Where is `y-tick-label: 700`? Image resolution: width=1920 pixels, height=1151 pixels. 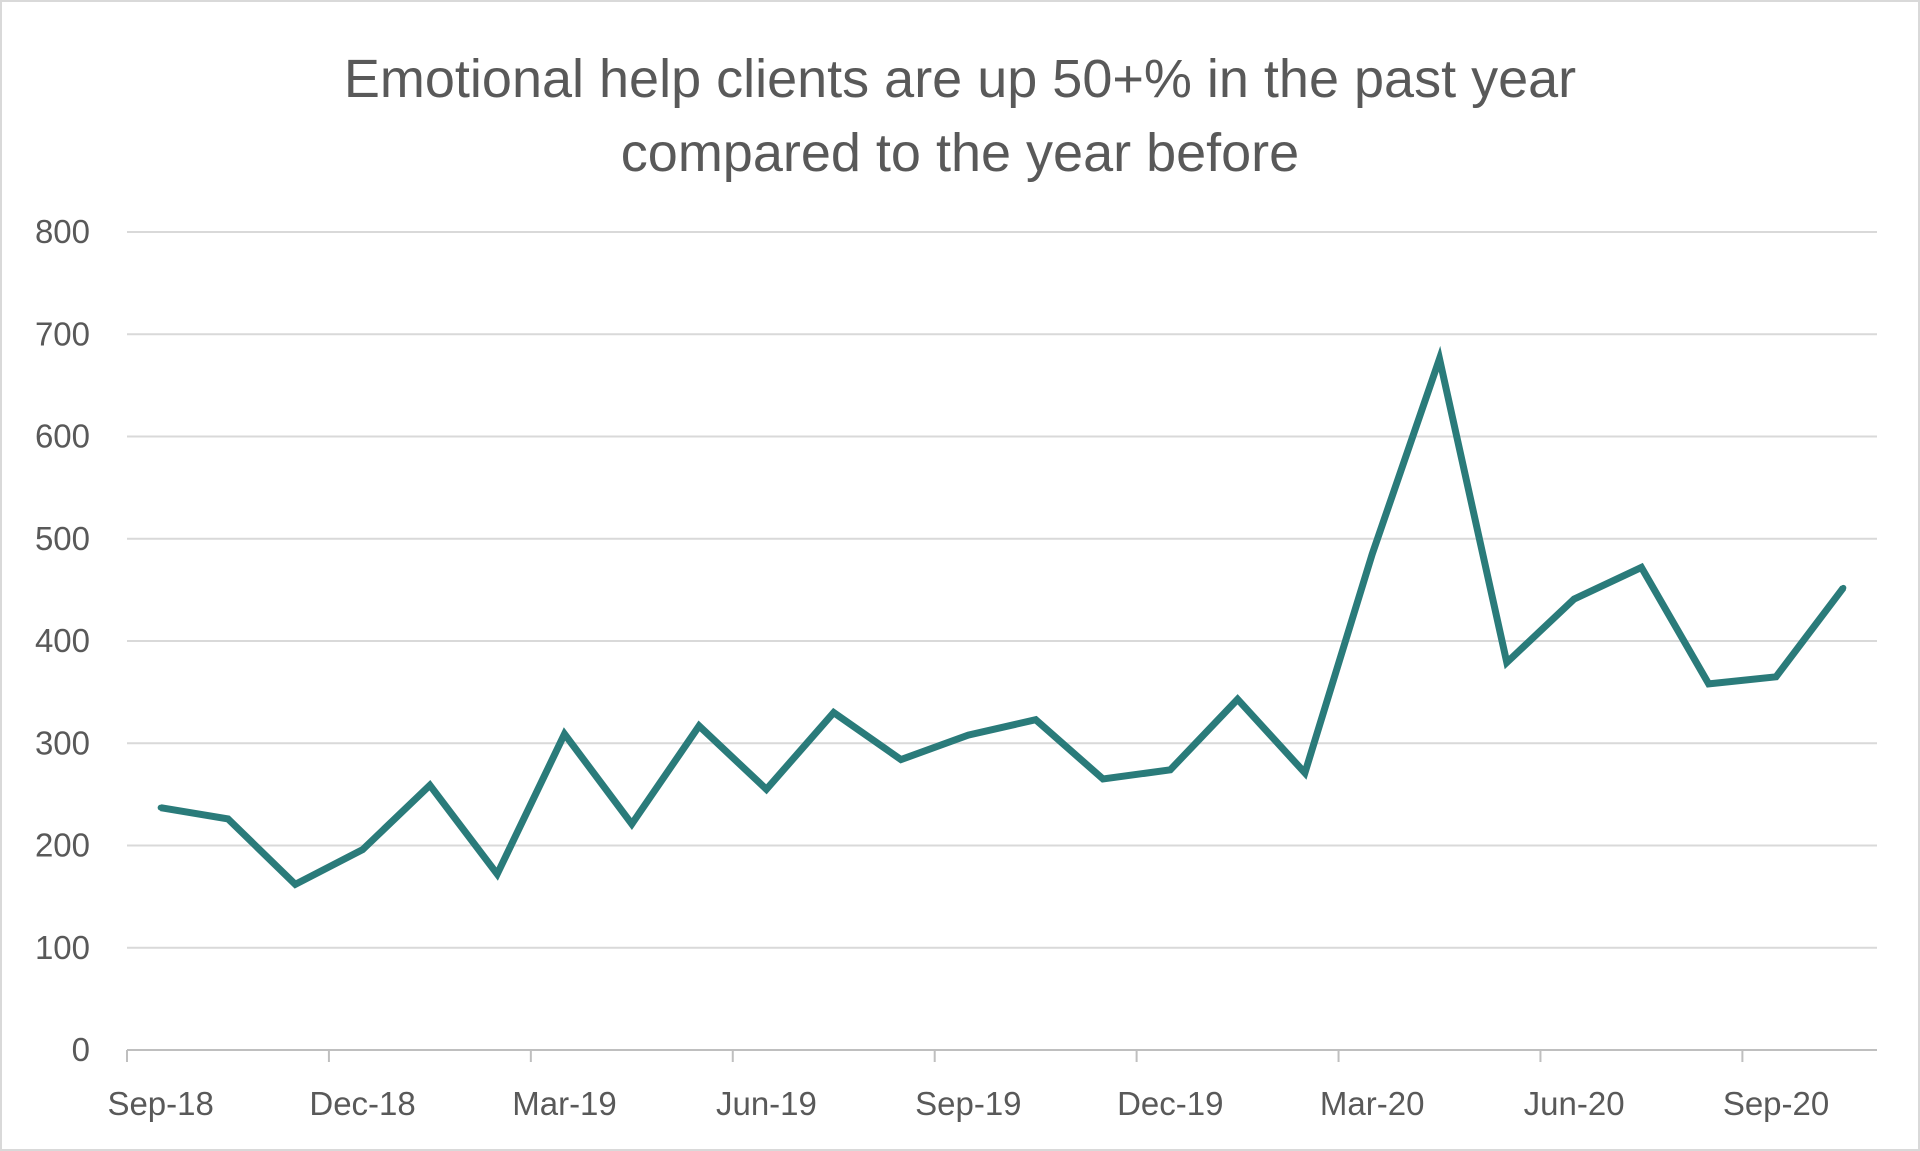 y-tick-label: 700 is located at coordinates (62, 333).